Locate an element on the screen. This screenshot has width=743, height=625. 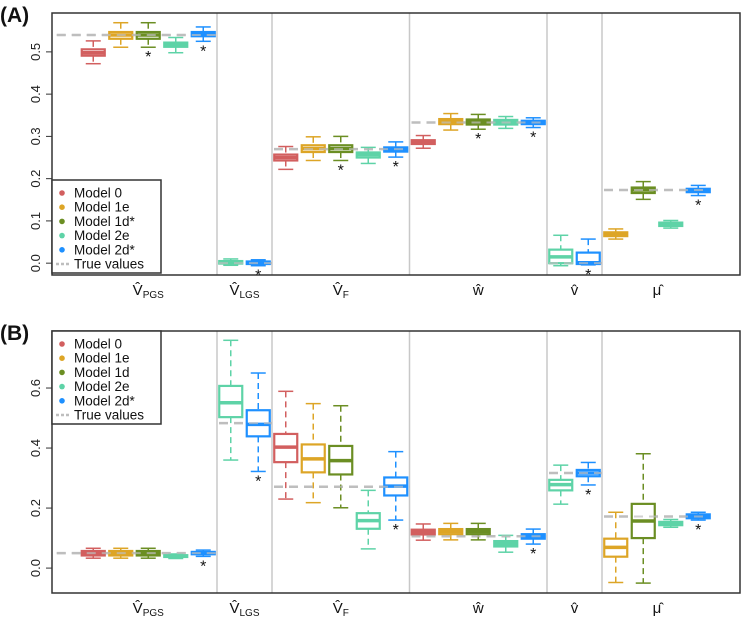
x-axis-label: v̂ is located at coordinates (575, 290).